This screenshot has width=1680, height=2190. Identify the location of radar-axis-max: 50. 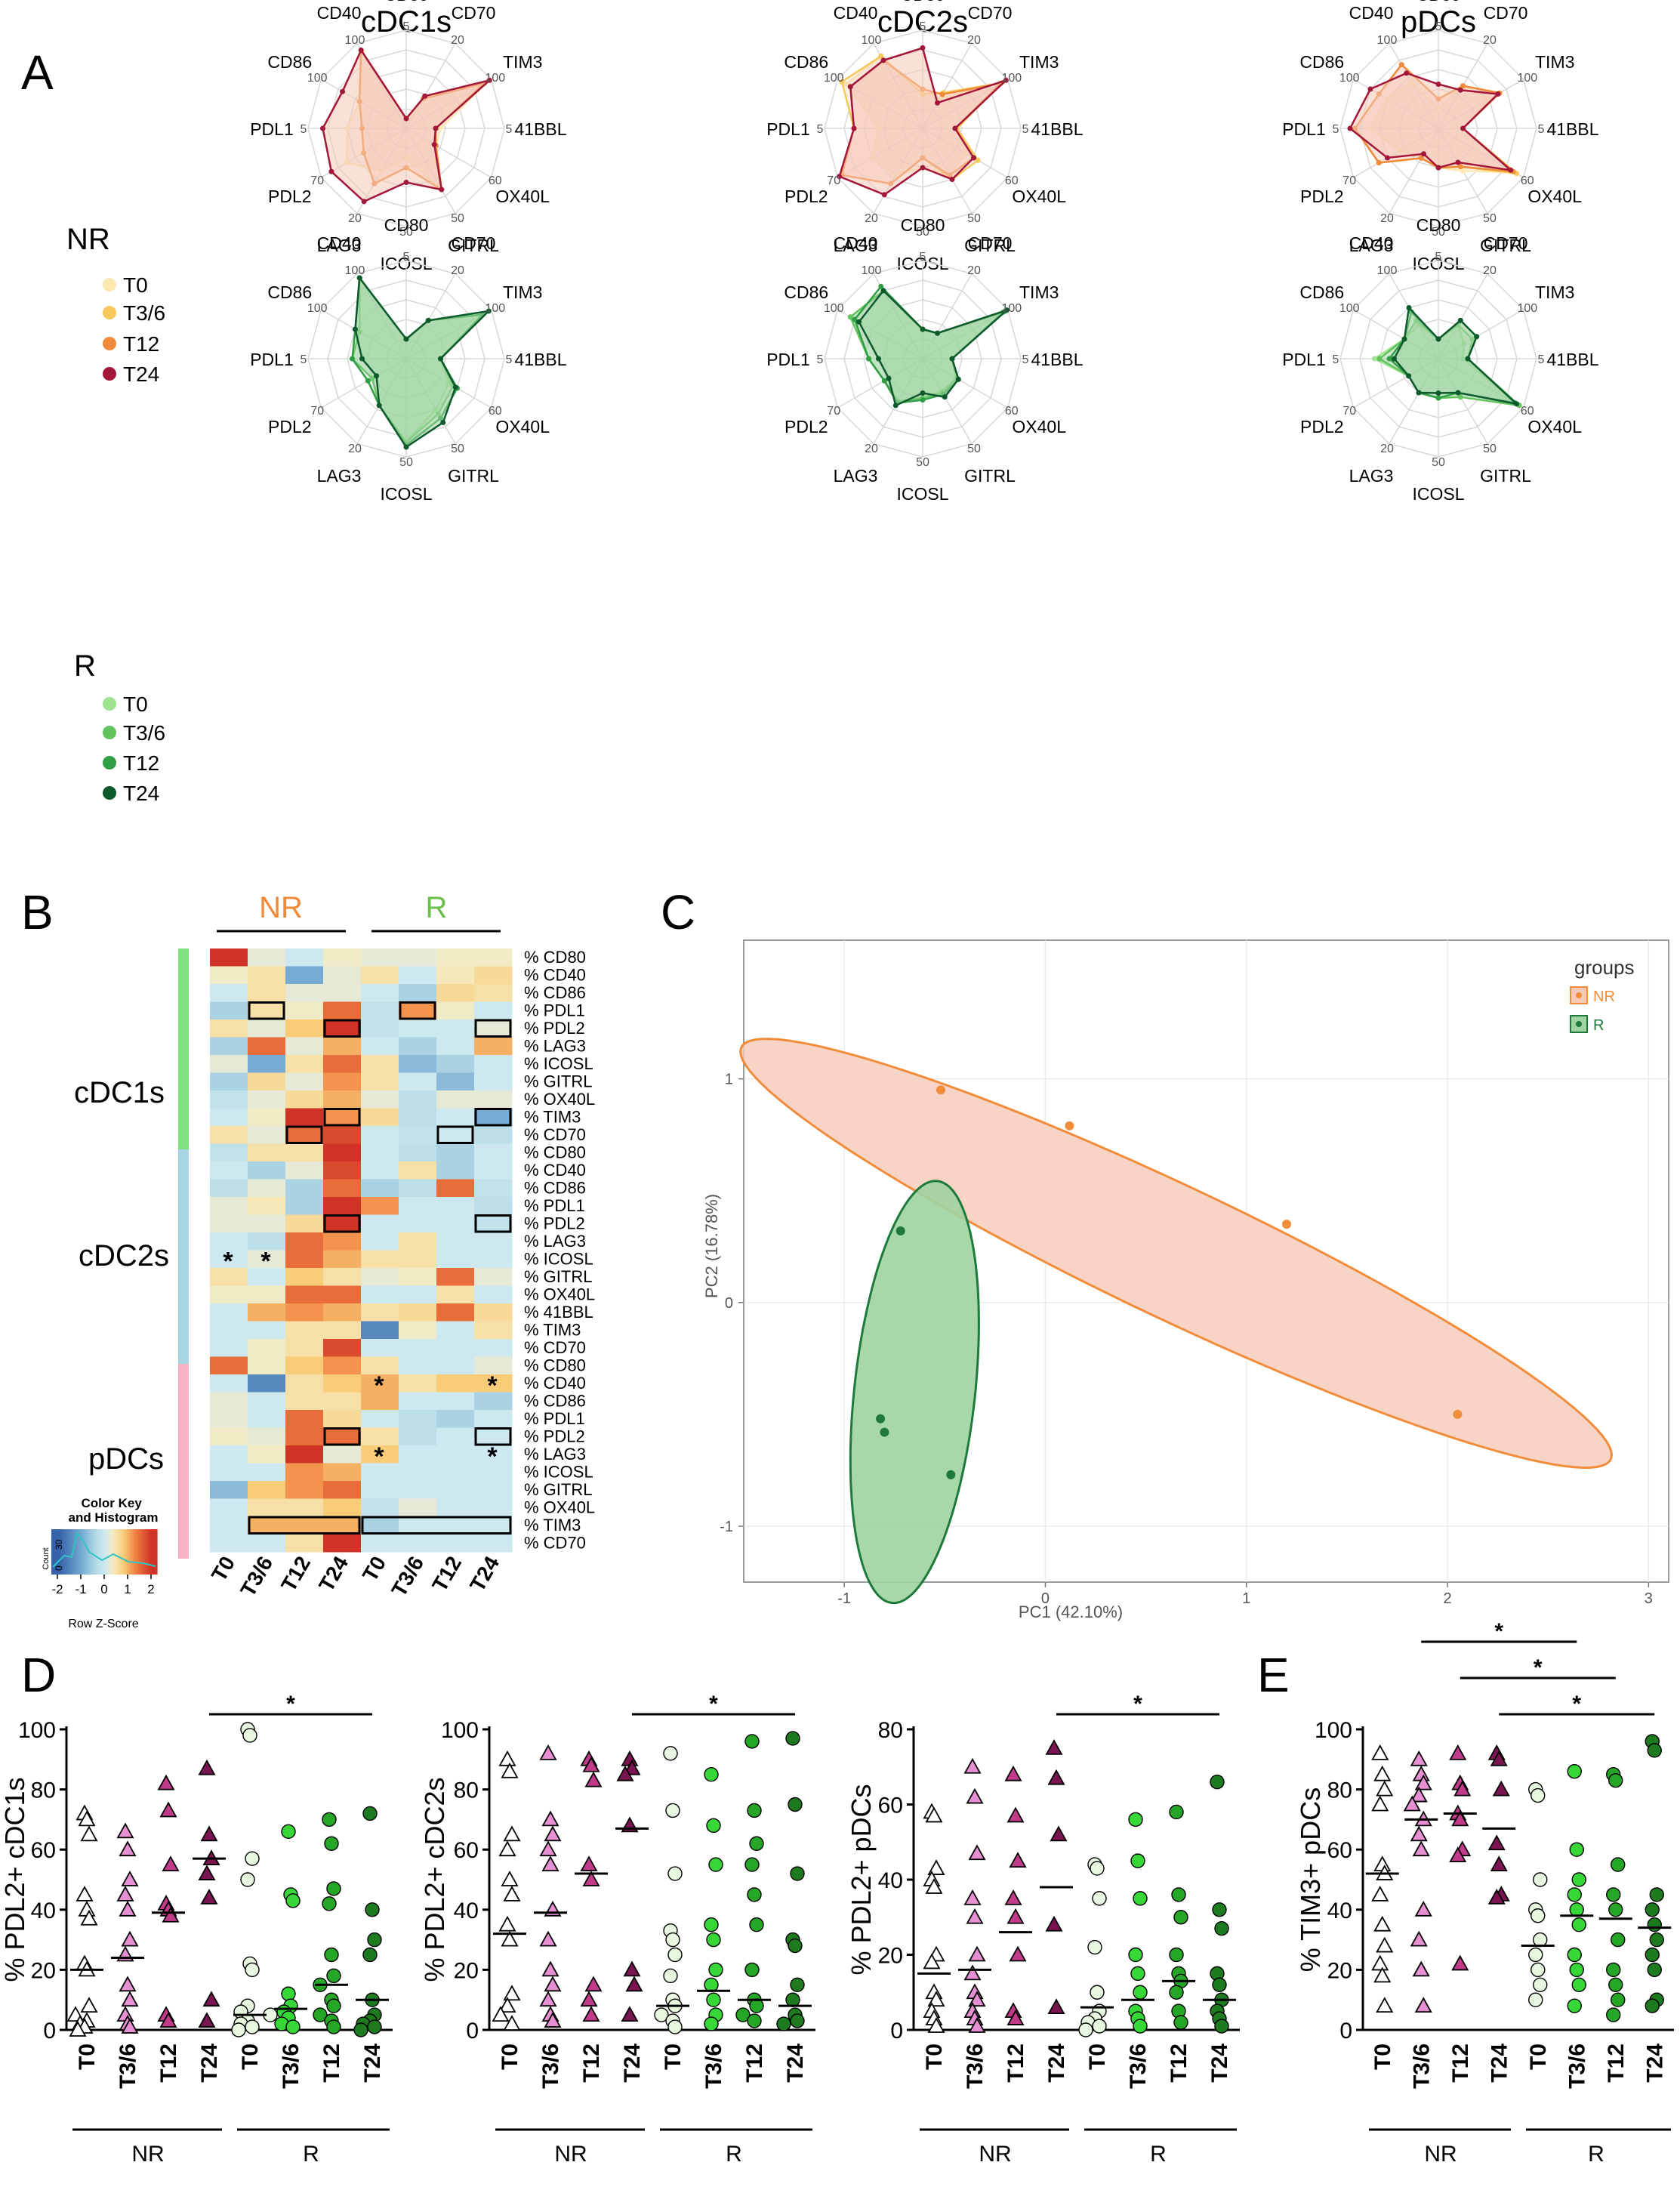
(457, 449).